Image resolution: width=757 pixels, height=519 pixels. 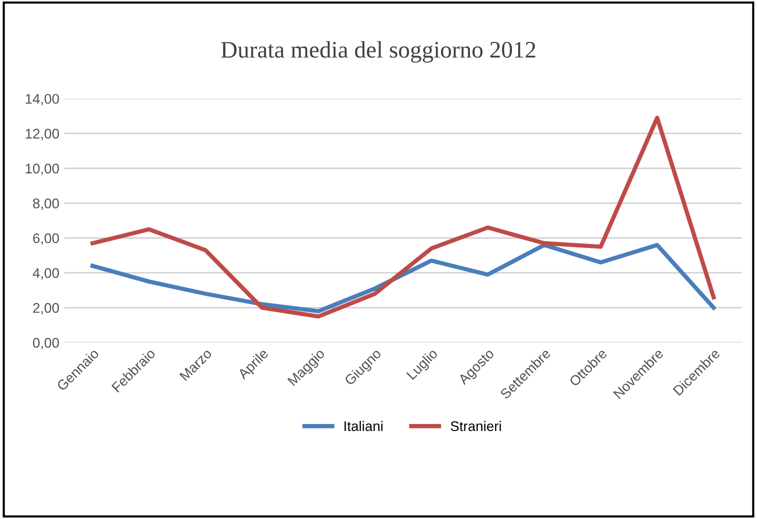 What do you see at coordinates (475, 426) in the screenshot?
I see `legend-label: Stranieri` at bounding box center [475, 426].